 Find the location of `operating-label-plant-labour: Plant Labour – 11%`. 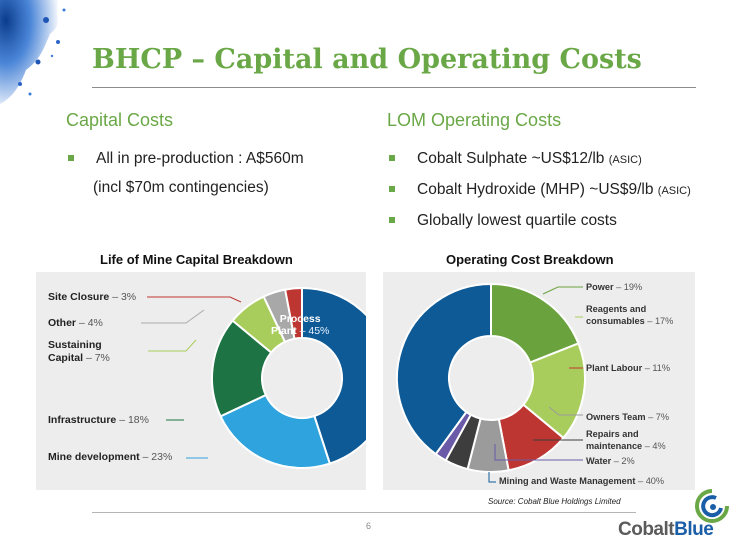

operating-label-plant-labour: Plant Labour – 11% is located at coordinates (628, 368).